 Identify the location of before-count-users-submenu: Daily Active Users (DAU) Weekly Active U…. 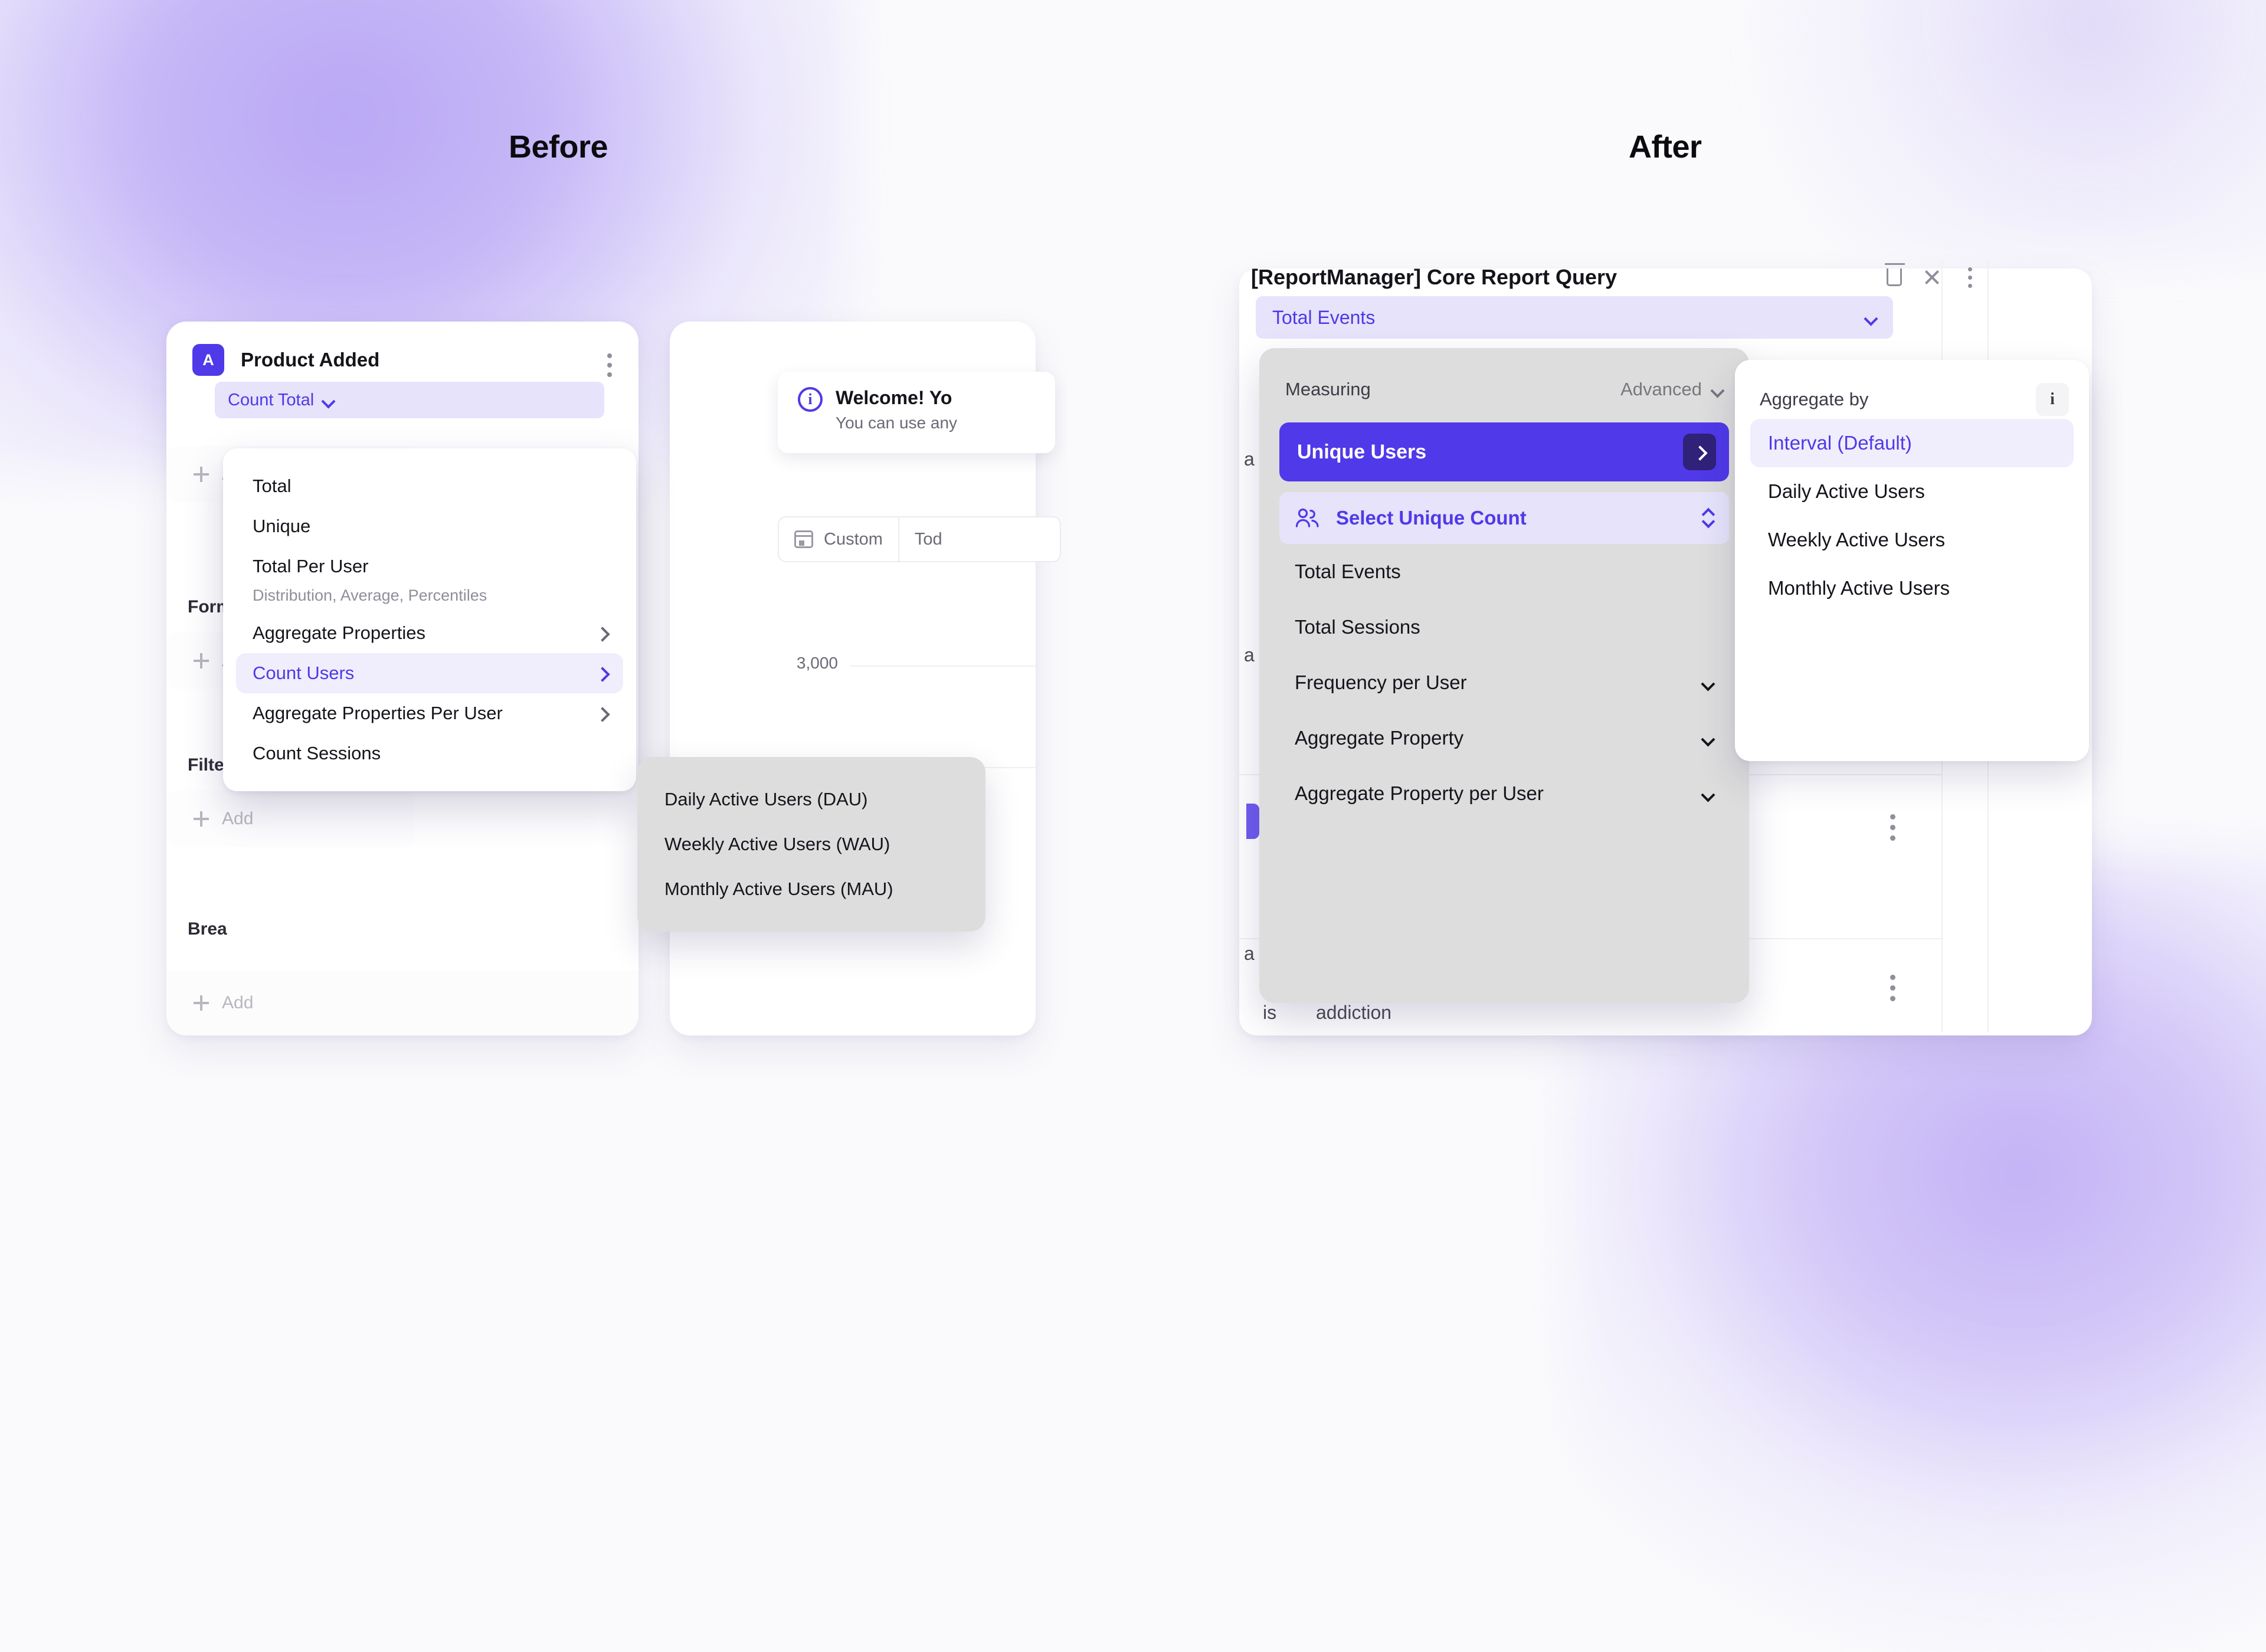
(811, 844).